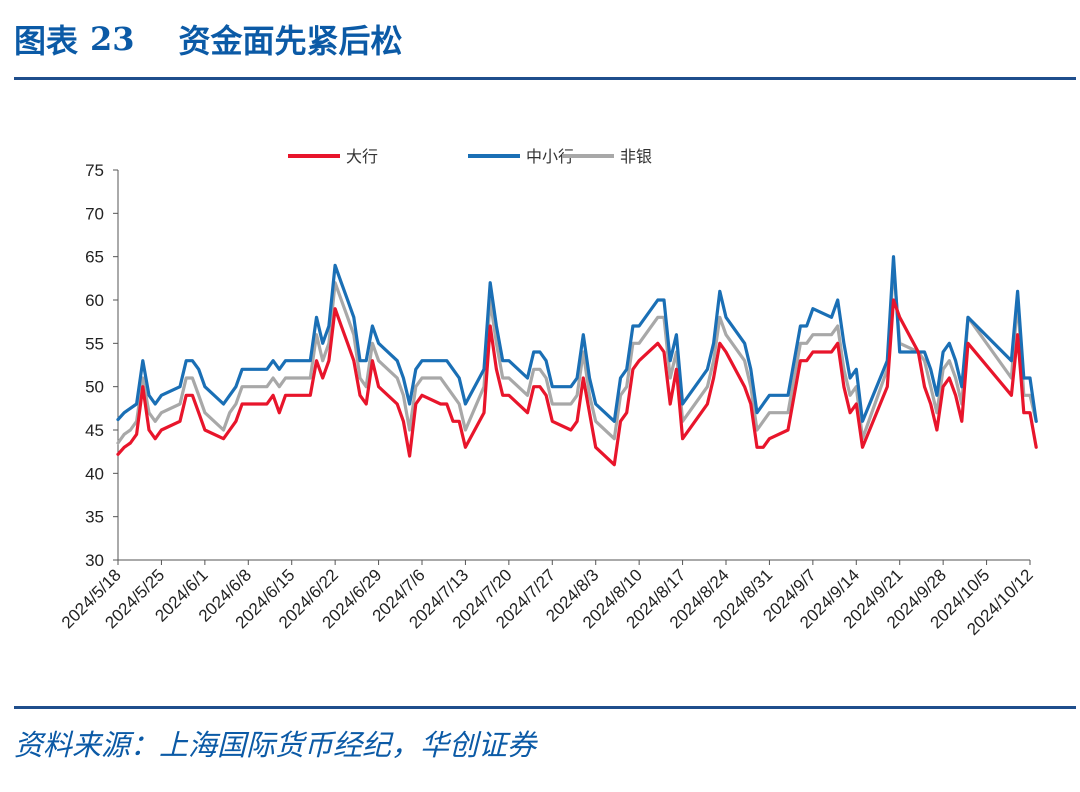 The image size is (1080, 792). What do you see at coordinates (545, 707) in the screenshot?
I see `source-rule` at bounding box center [545, 707].